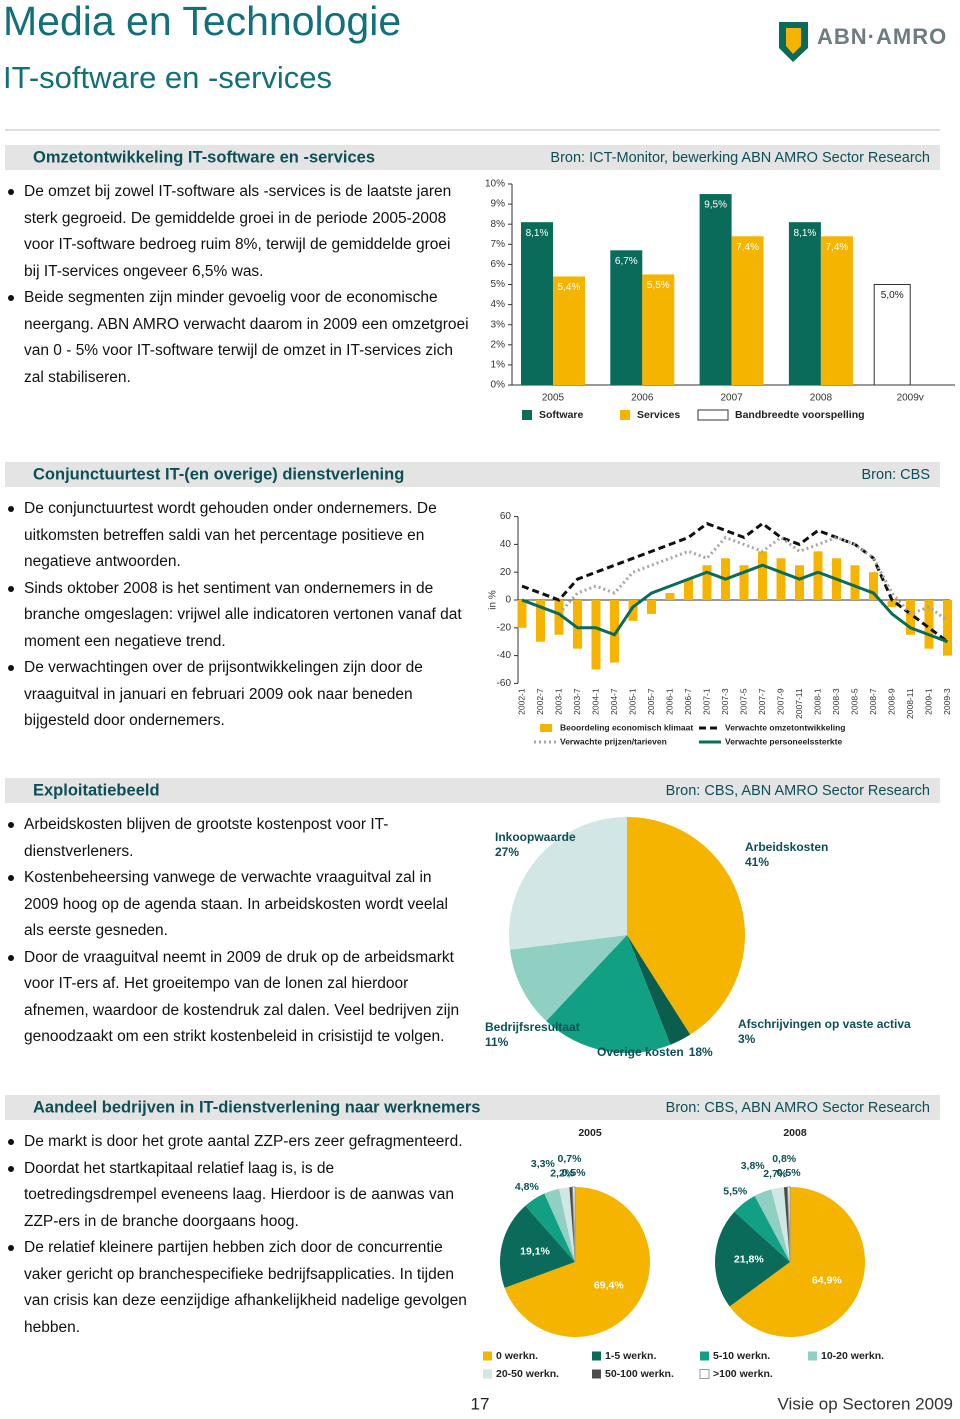 Image resolution: width=960 pixels, height=1419 pixels. I want to click on value-label: 6,7%, so click(626, 261).